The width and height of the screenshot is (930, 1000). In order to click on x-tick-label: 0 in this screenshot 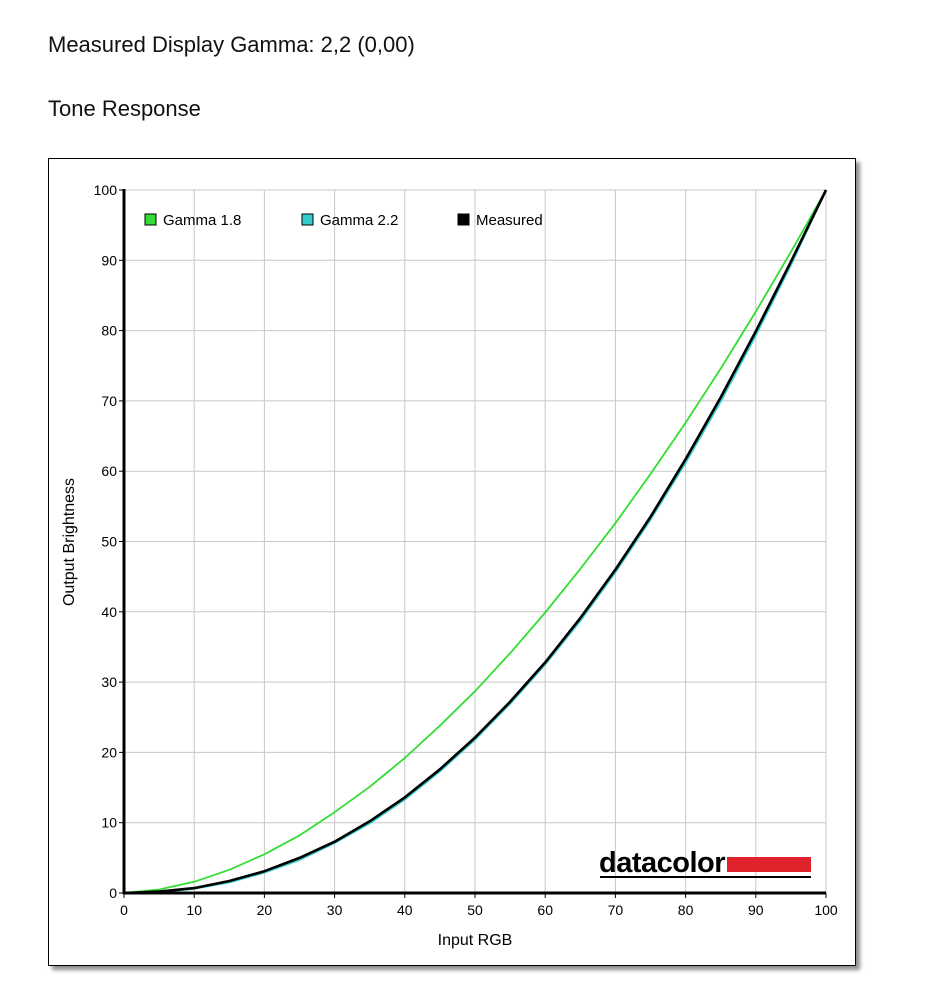, I will do `click(124, 910)`.